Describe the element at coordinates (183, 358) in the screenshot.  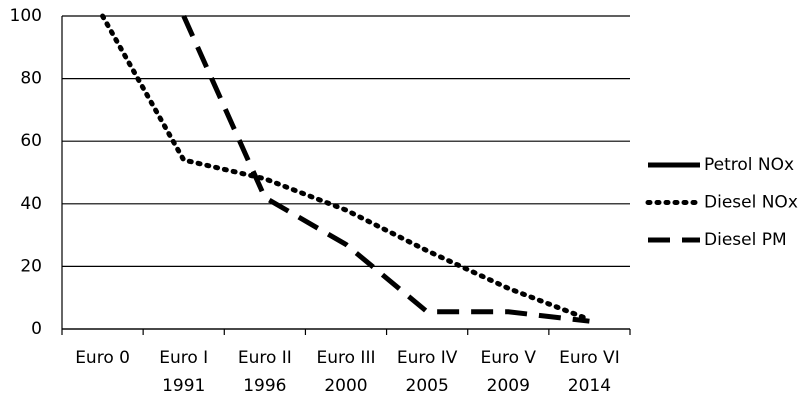
I see `x-tick-label: Euro I` at that location.